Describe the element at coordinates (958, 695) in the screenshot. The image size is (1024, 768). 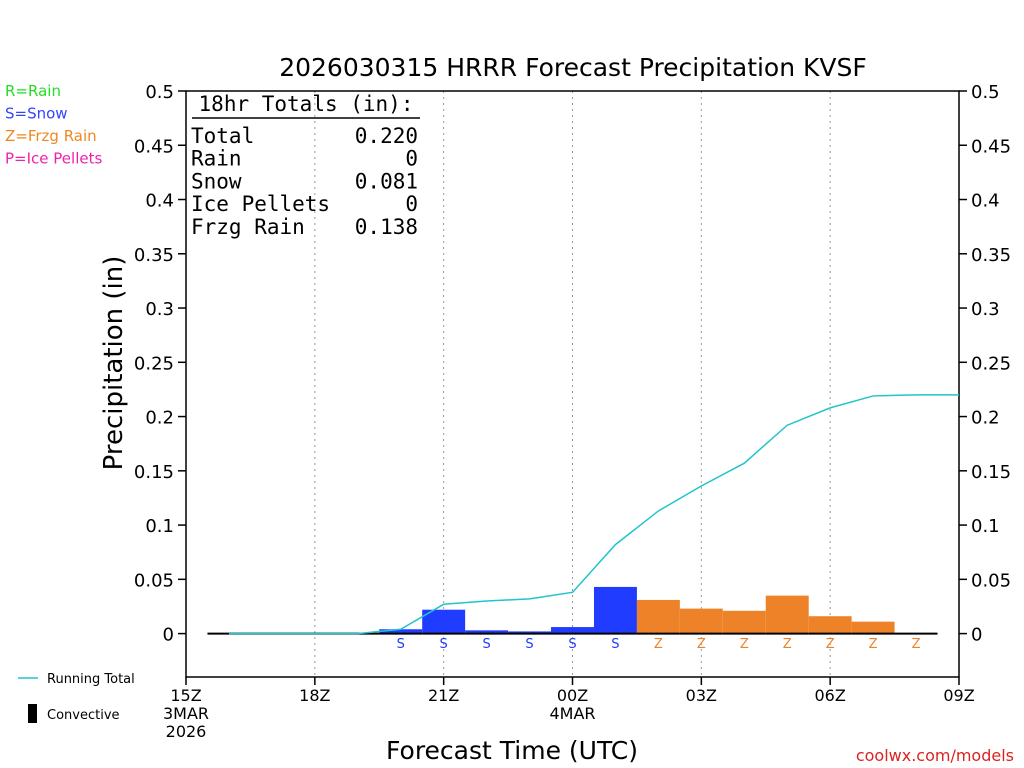
I see `x-tick-label: 09Z` at that location.